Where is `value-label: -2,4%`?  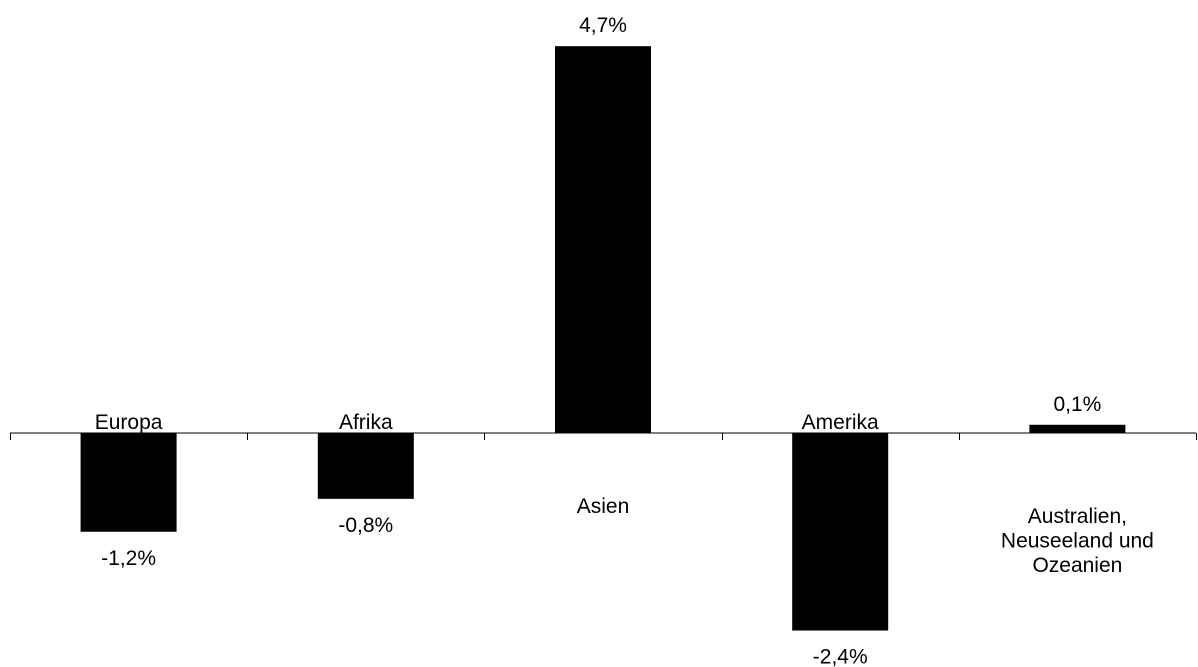
value-label: -2,4% is located at coordinates (840, 656).